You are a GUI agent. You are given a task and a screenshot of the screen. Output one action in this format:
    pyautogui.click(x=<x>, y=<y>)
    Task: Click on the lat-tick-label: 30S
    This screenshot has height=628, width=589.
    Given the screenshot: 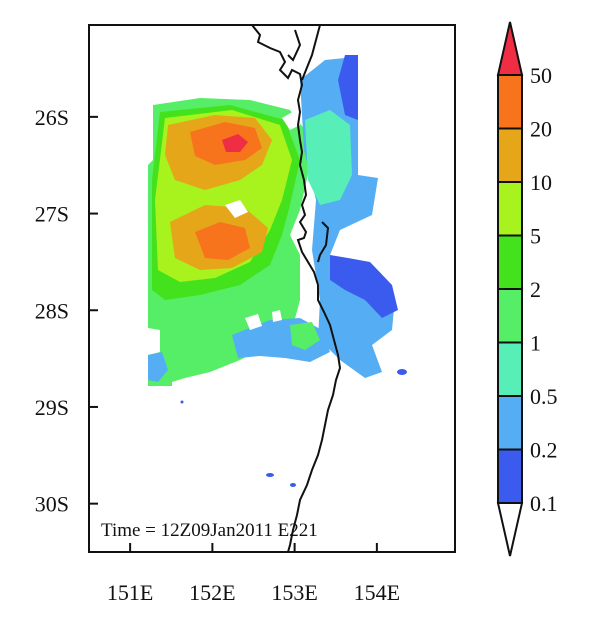 What is the action you would take?
    pyautogui.click(x=52, y=504)
    